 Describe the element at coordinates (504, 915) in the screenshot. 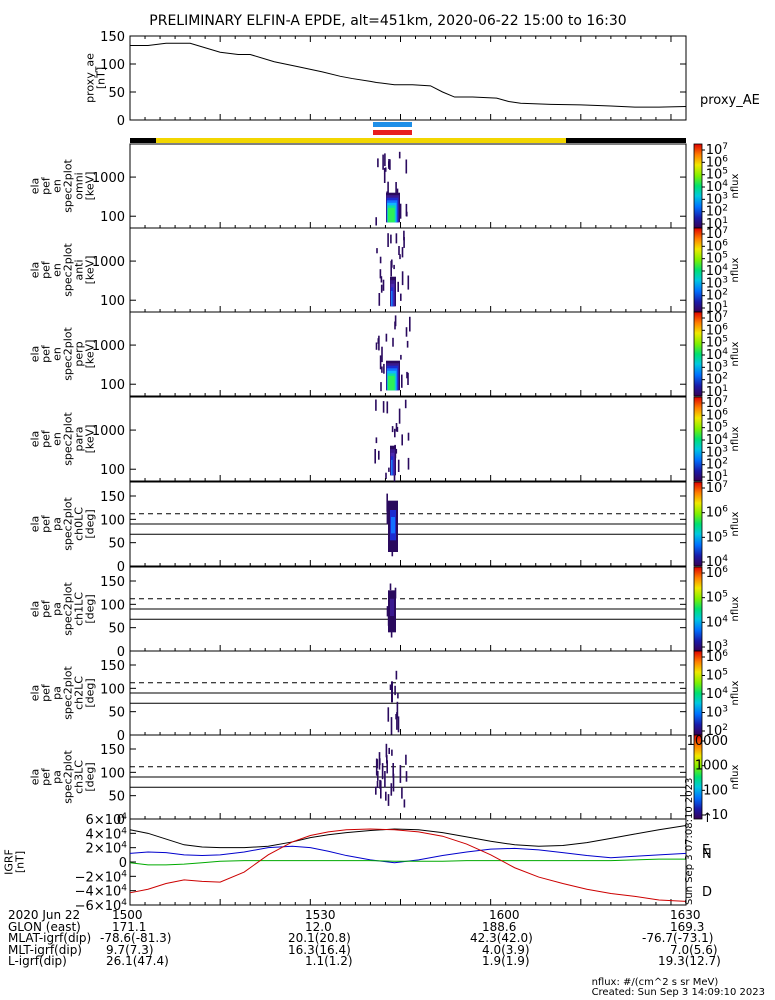

I see `time-tick-1600: 1600` at that location.